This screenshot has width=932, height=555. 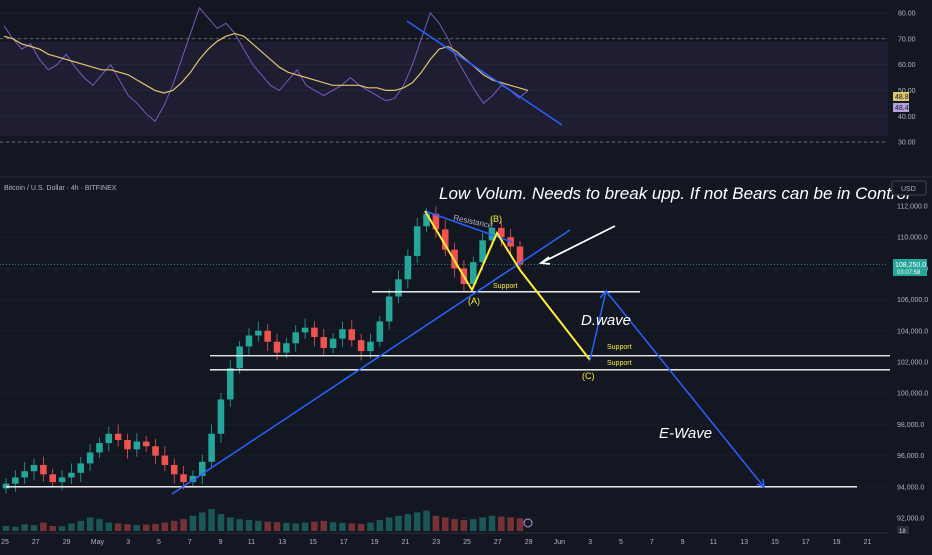 I want to click on rsi-trendline, so click(x=484, y=73).